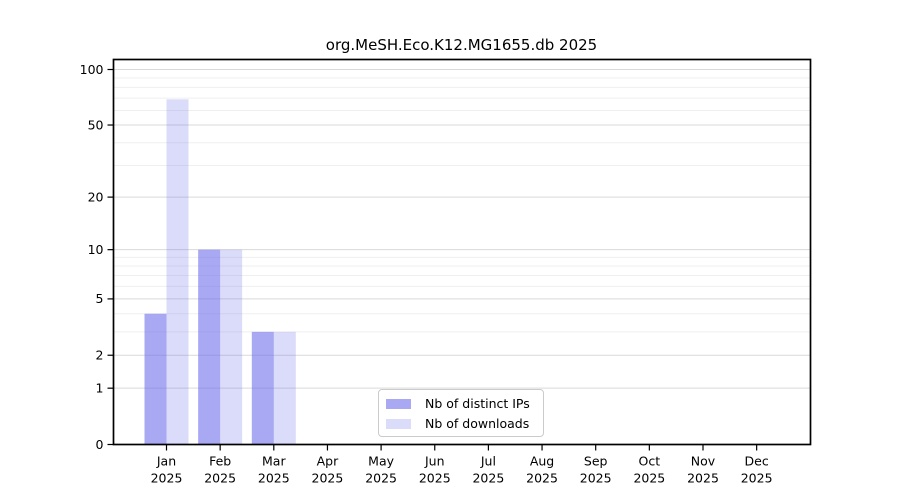 The height and width of the screenshot is (500, 900). I want to click on x-tick-label-month: Sep, so click(596, 461).